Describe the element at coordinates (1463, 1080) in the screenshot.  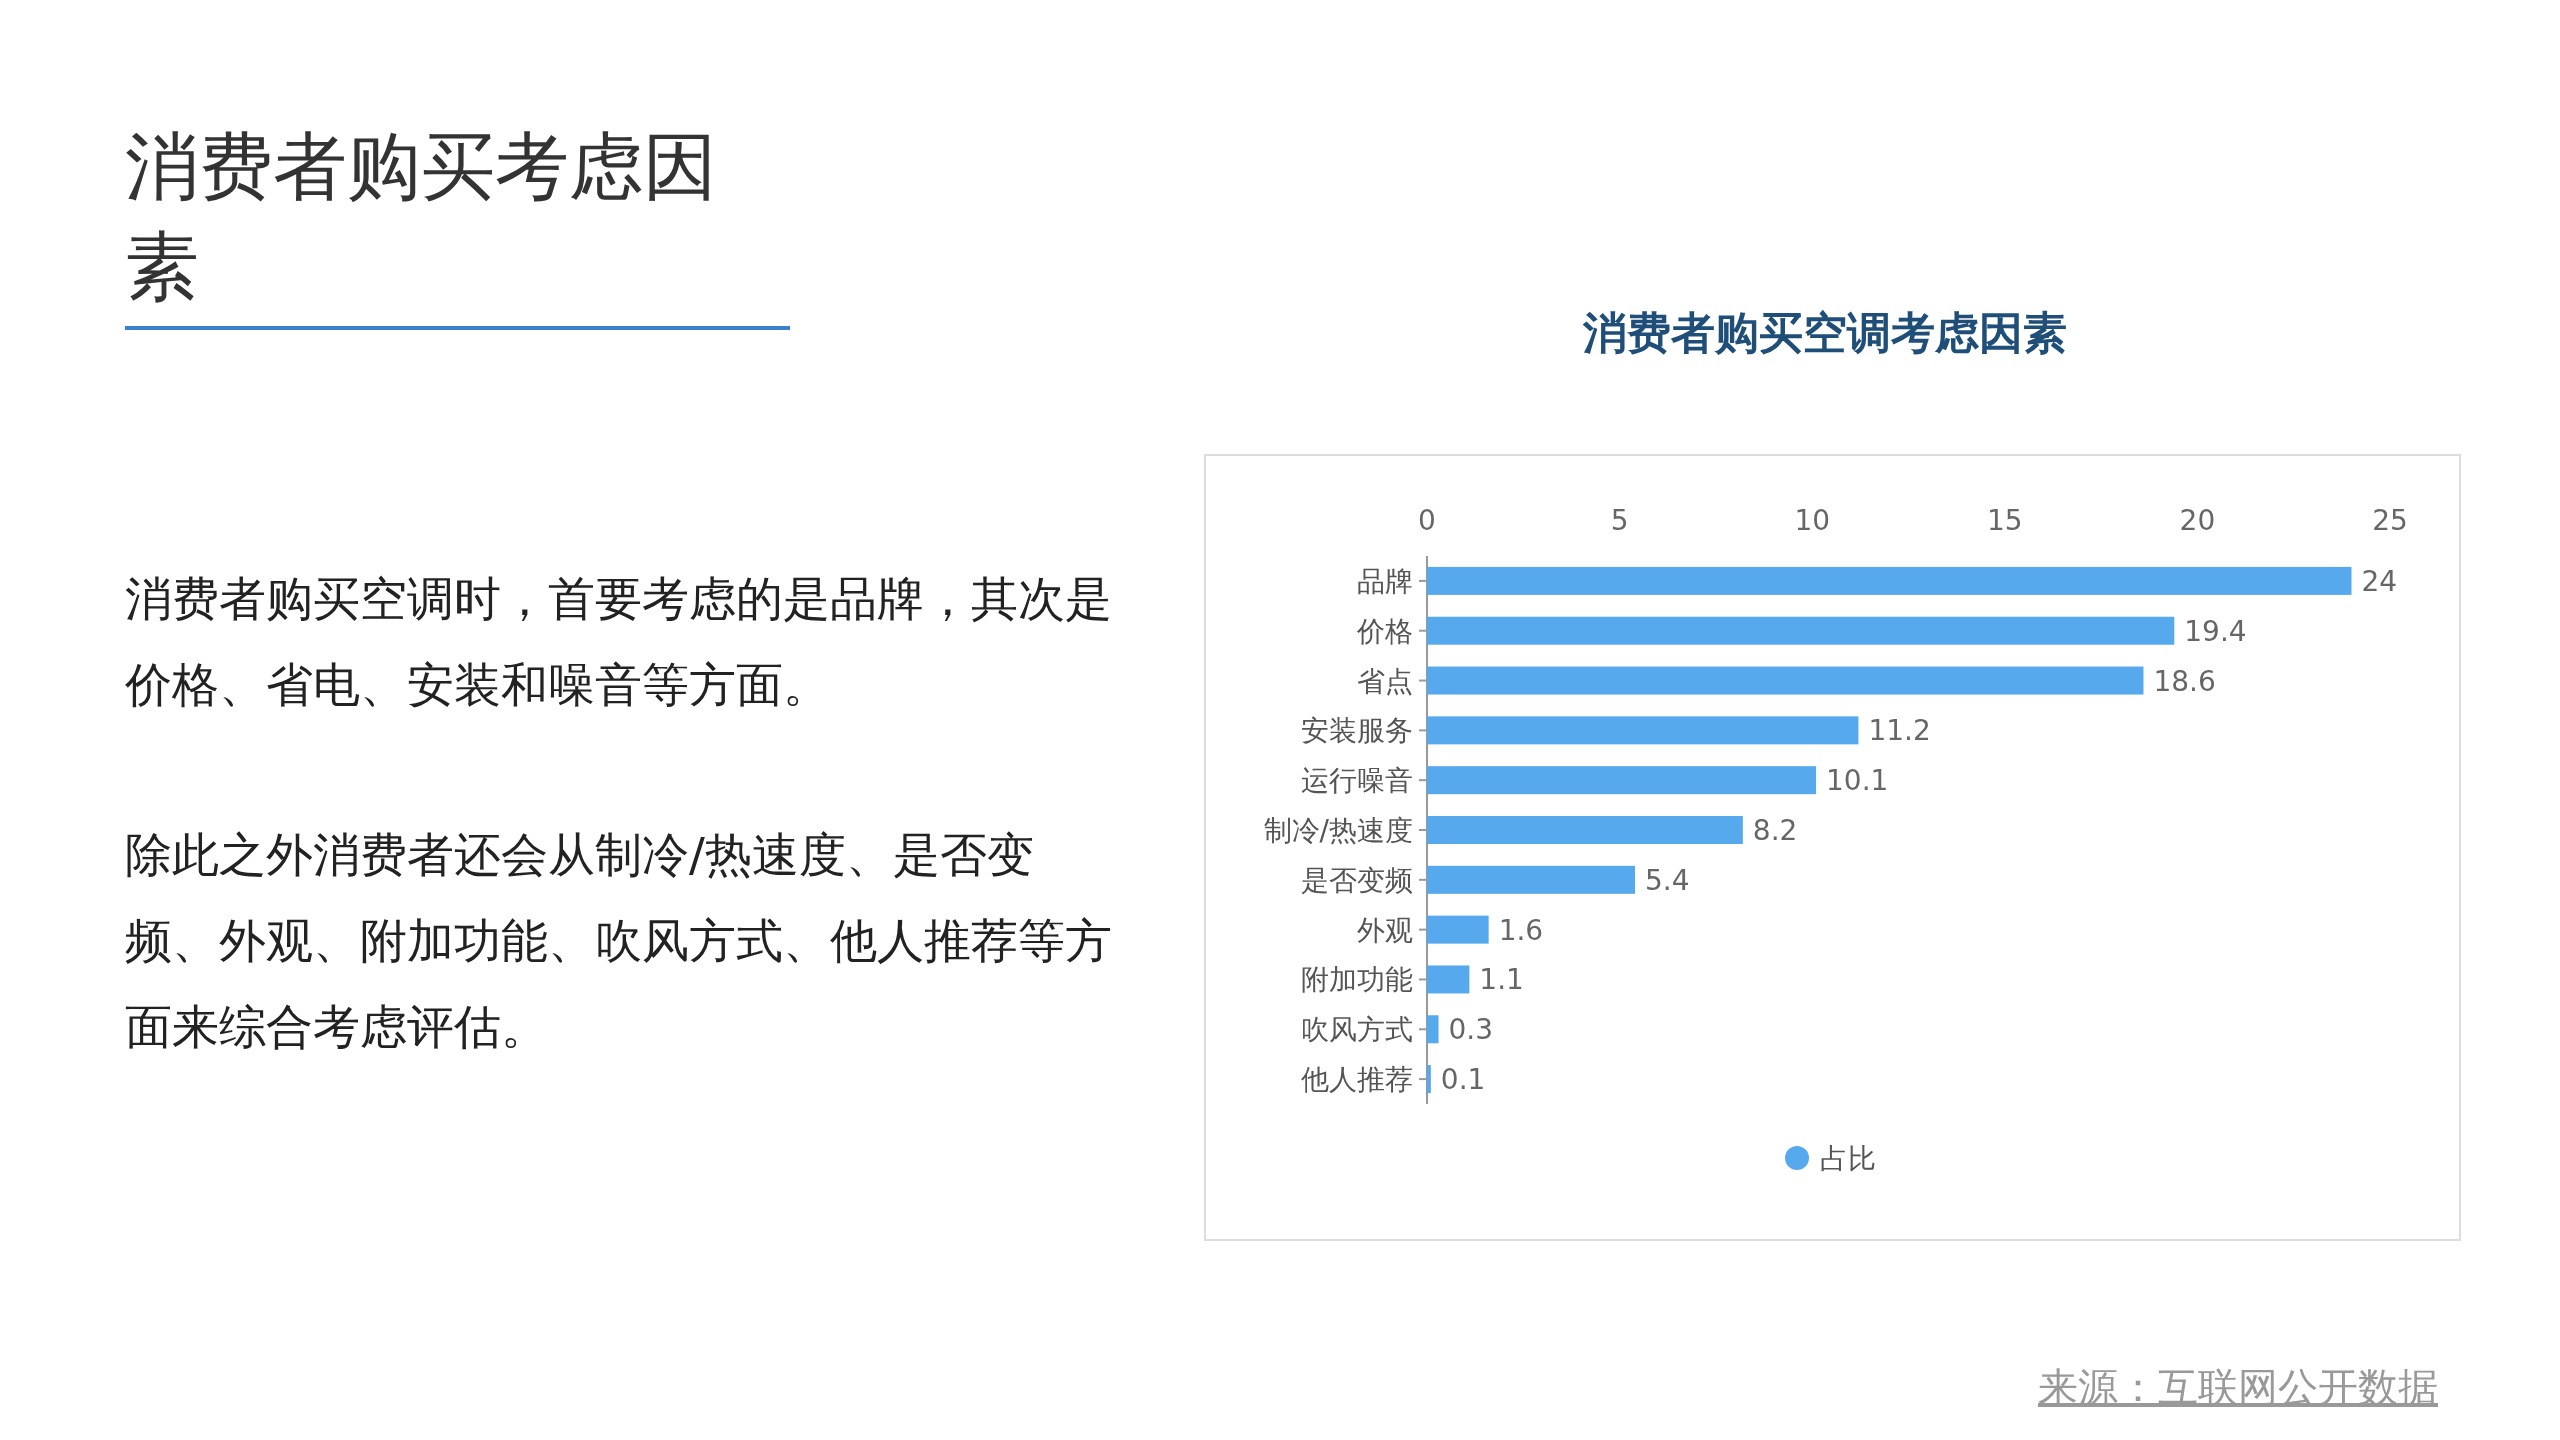
I see `data-label: 0.1` at that location.